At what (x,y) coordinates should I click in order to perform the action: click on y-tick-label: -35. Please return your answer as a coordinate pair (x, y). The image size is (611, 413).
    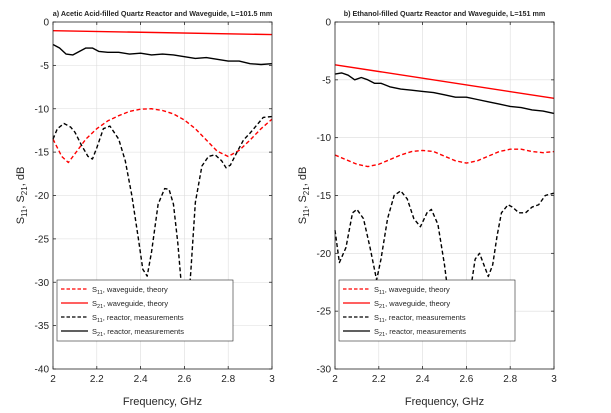
    Looking at the image, I should click on (42, 326).